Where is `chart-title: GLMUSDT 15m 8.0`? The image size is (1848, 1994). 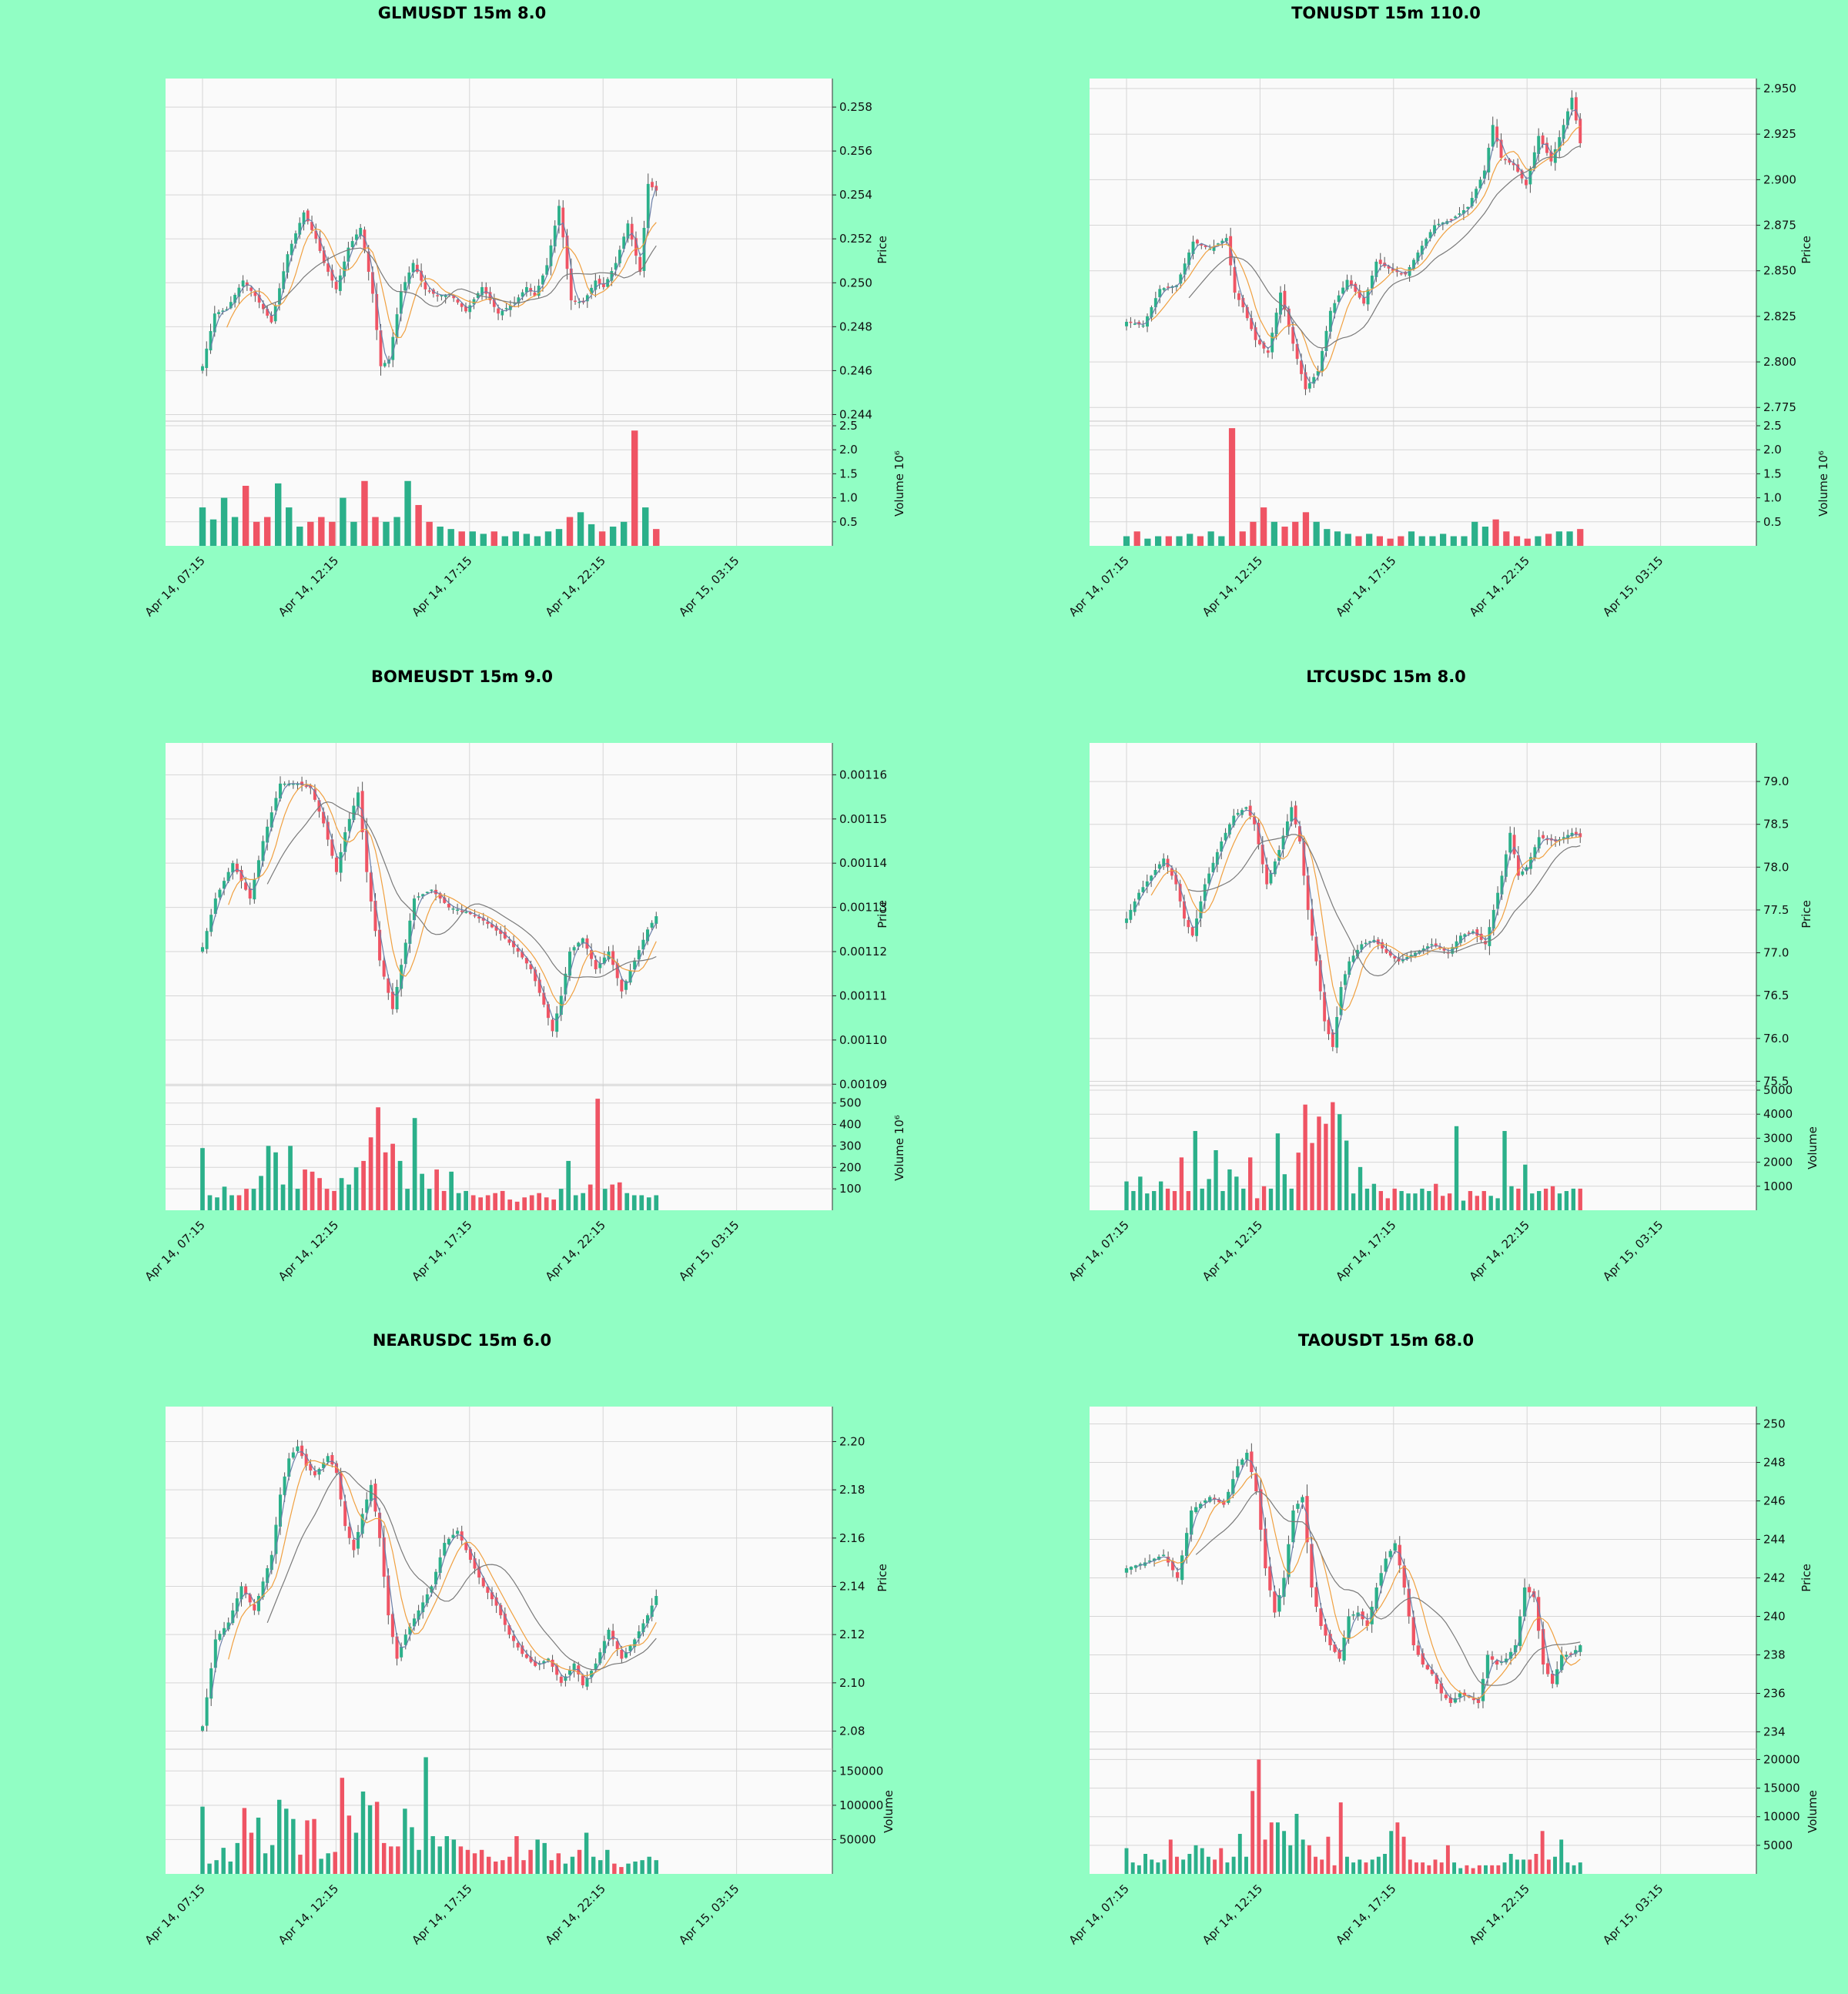 chart-title: GLMUSDT 15m 8.0 is located at coordinates (462, 13).